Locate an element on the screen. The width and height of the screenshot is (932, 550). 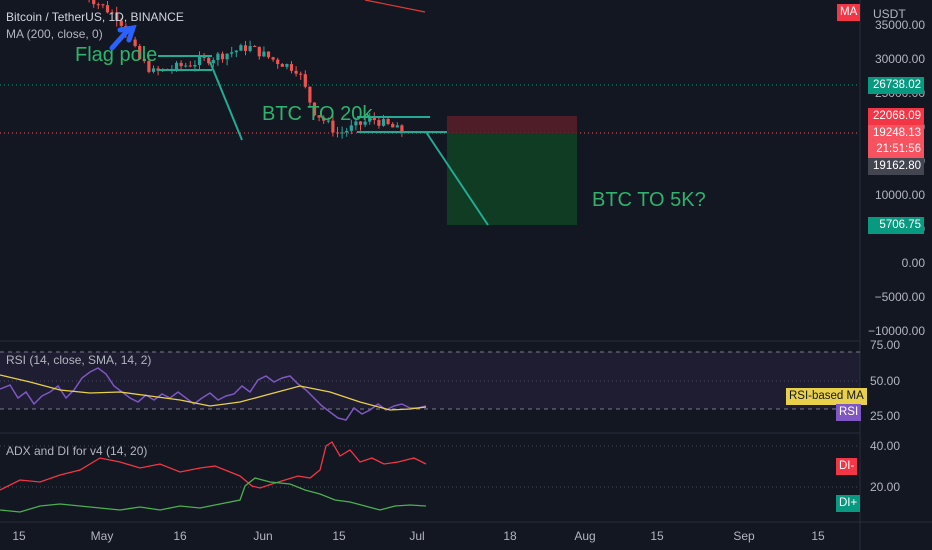
di-plus-tag: DI+ is located at coordinates (848, 503).